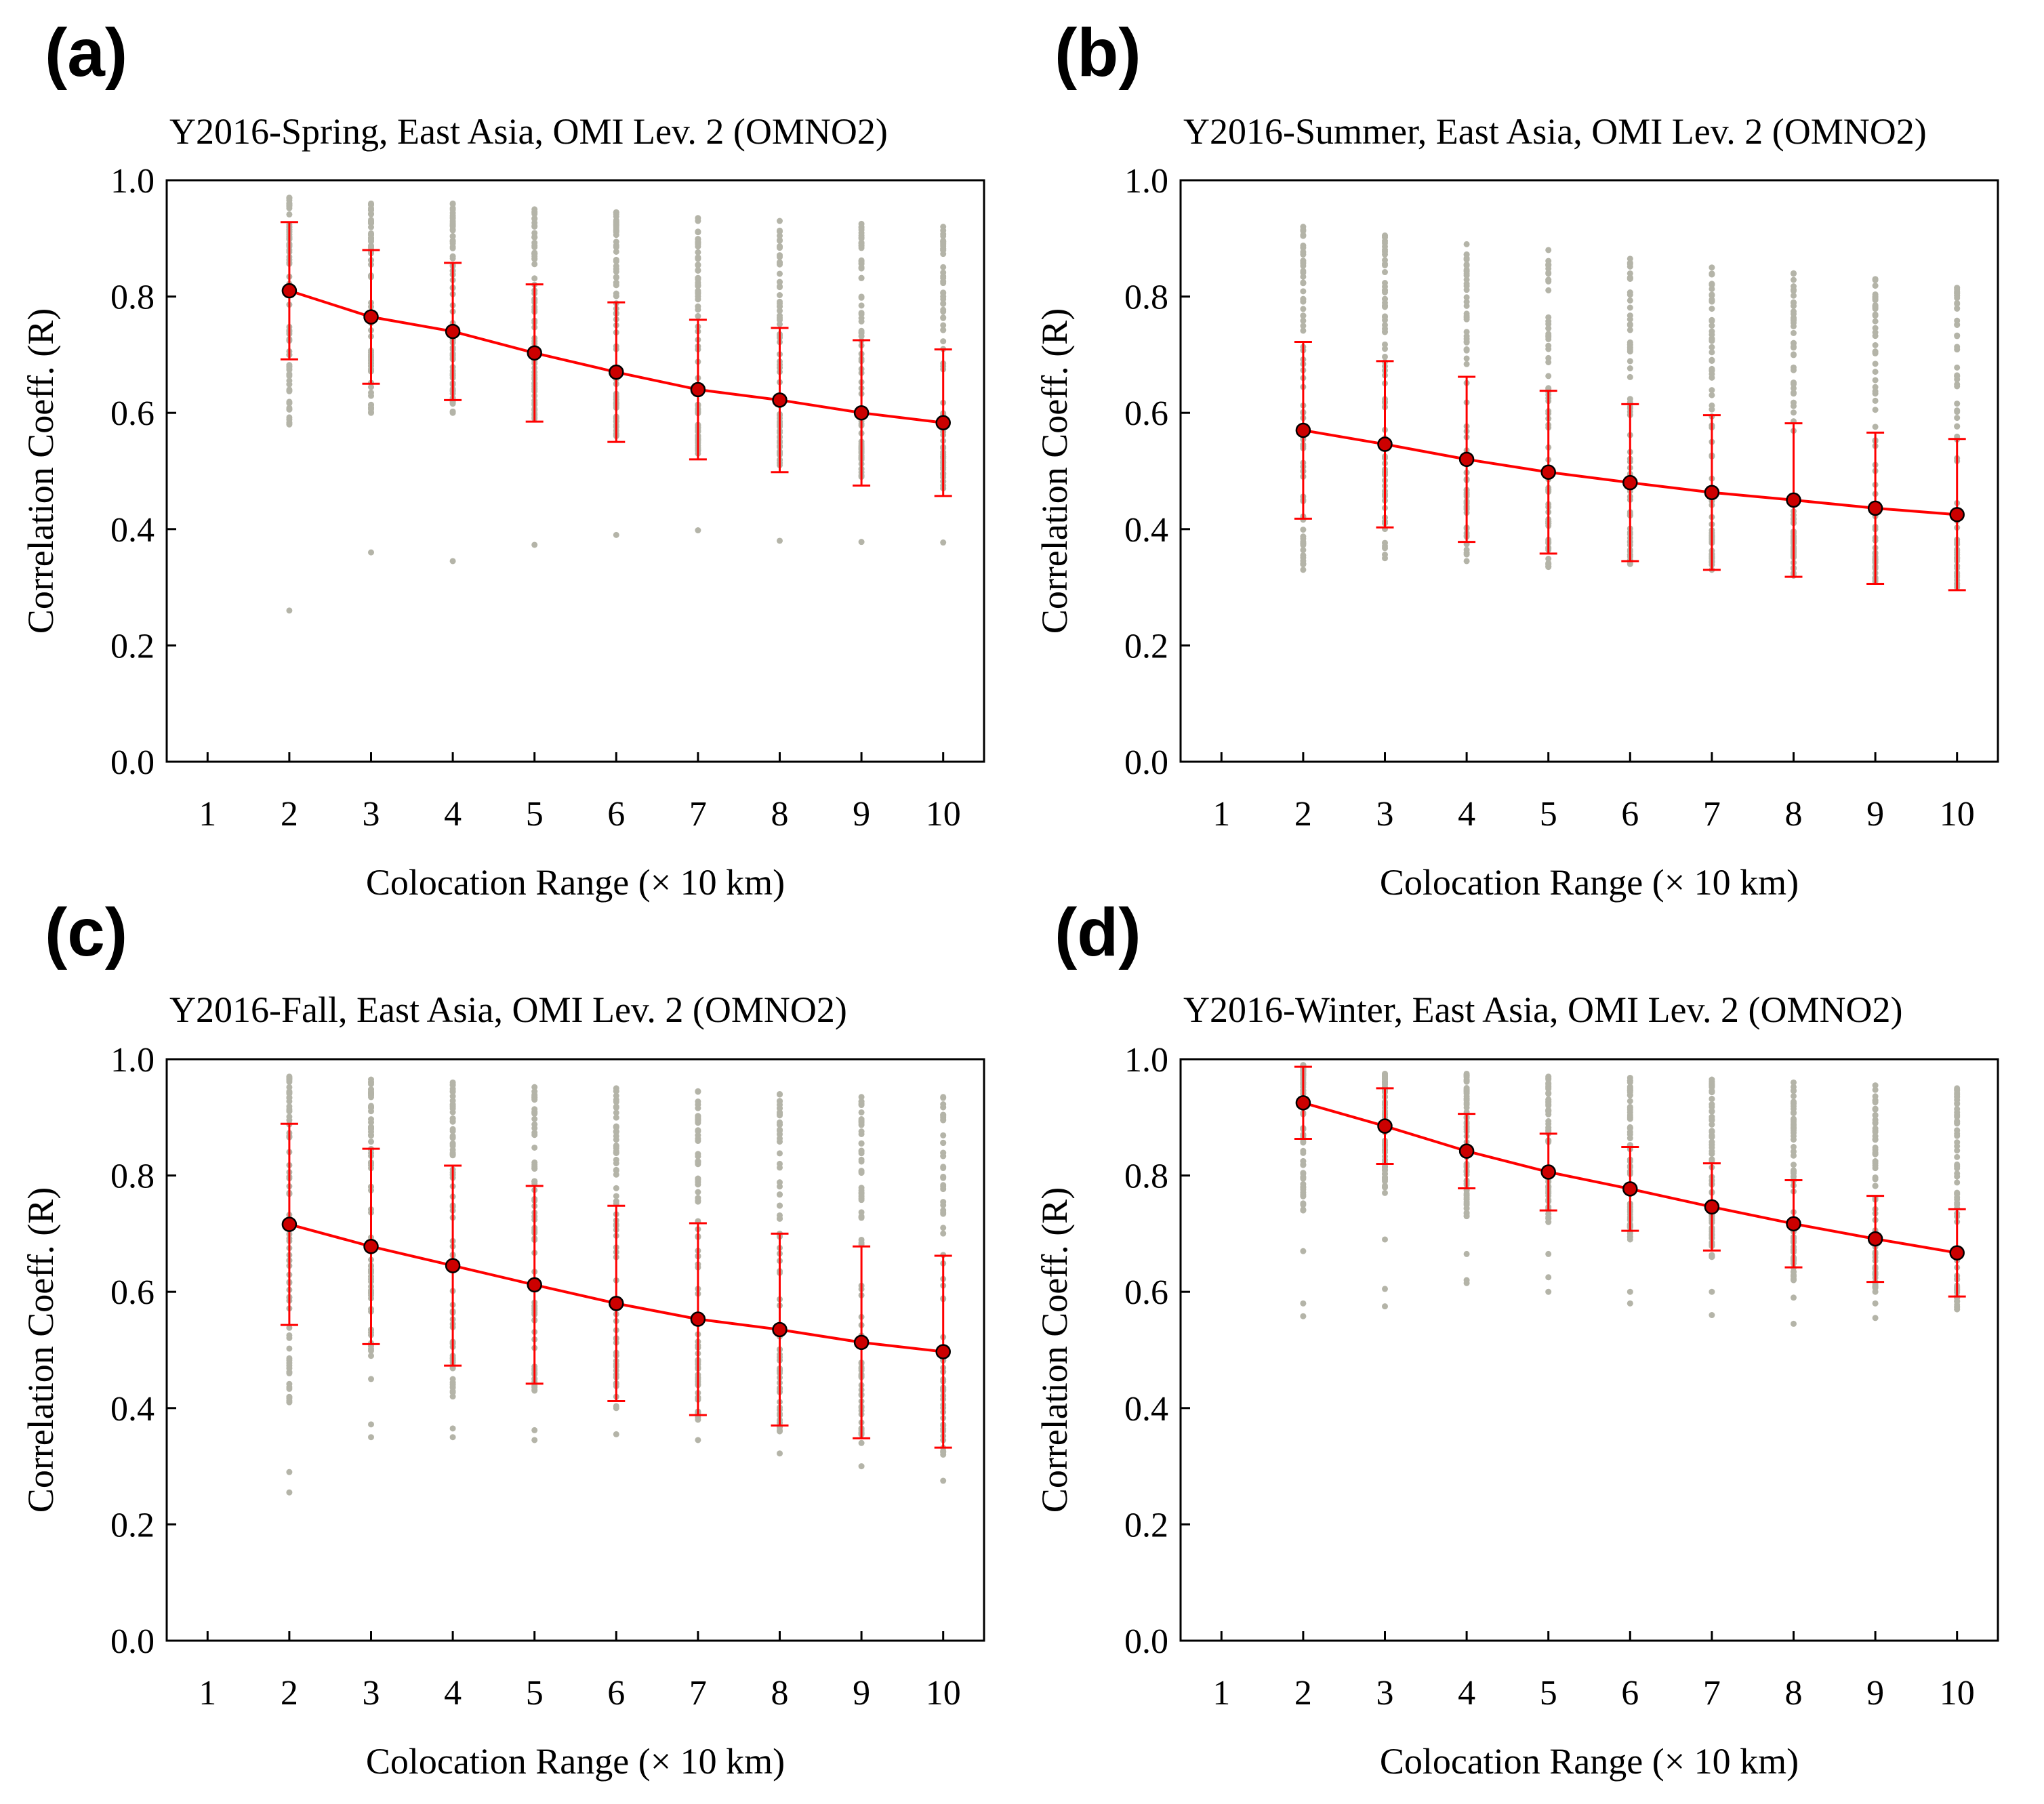 This screenshot has height=1804, width=2044. What do you see at coordinates (132, 298) in the screenshot?
I see `y-tick-label: 0.8` at bounding box center [132, 298].